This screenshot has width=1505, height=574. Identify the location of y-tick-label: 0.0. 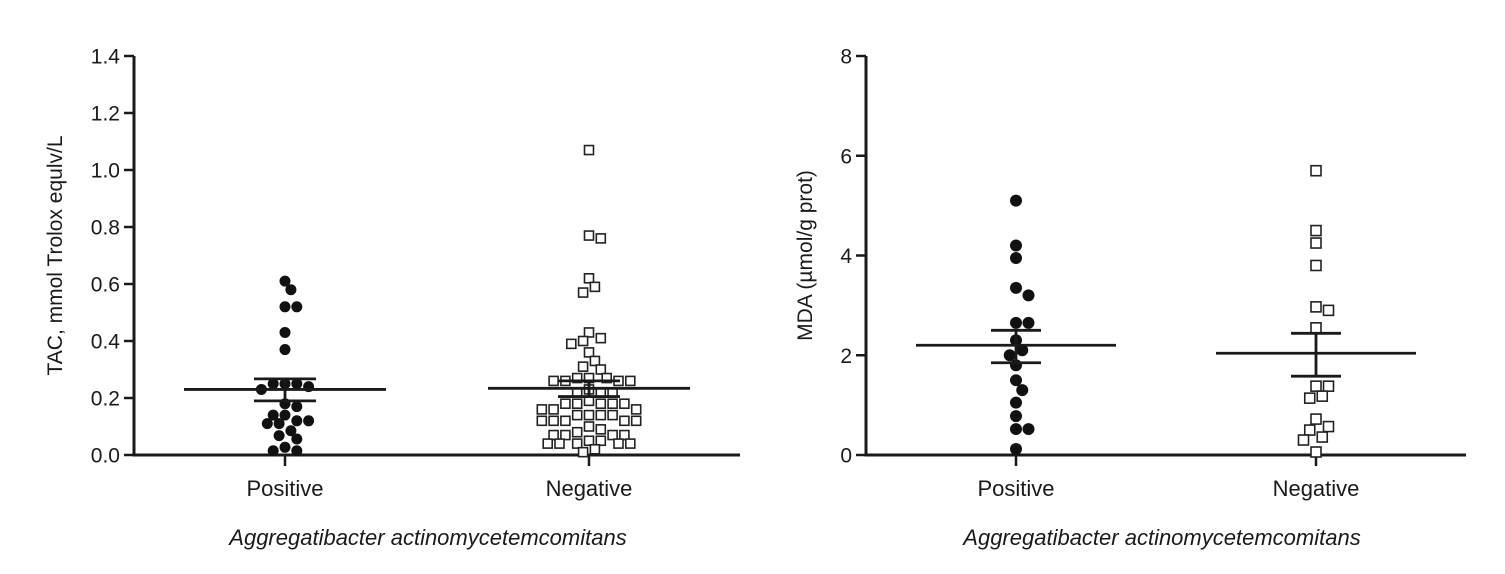
(105, 456).